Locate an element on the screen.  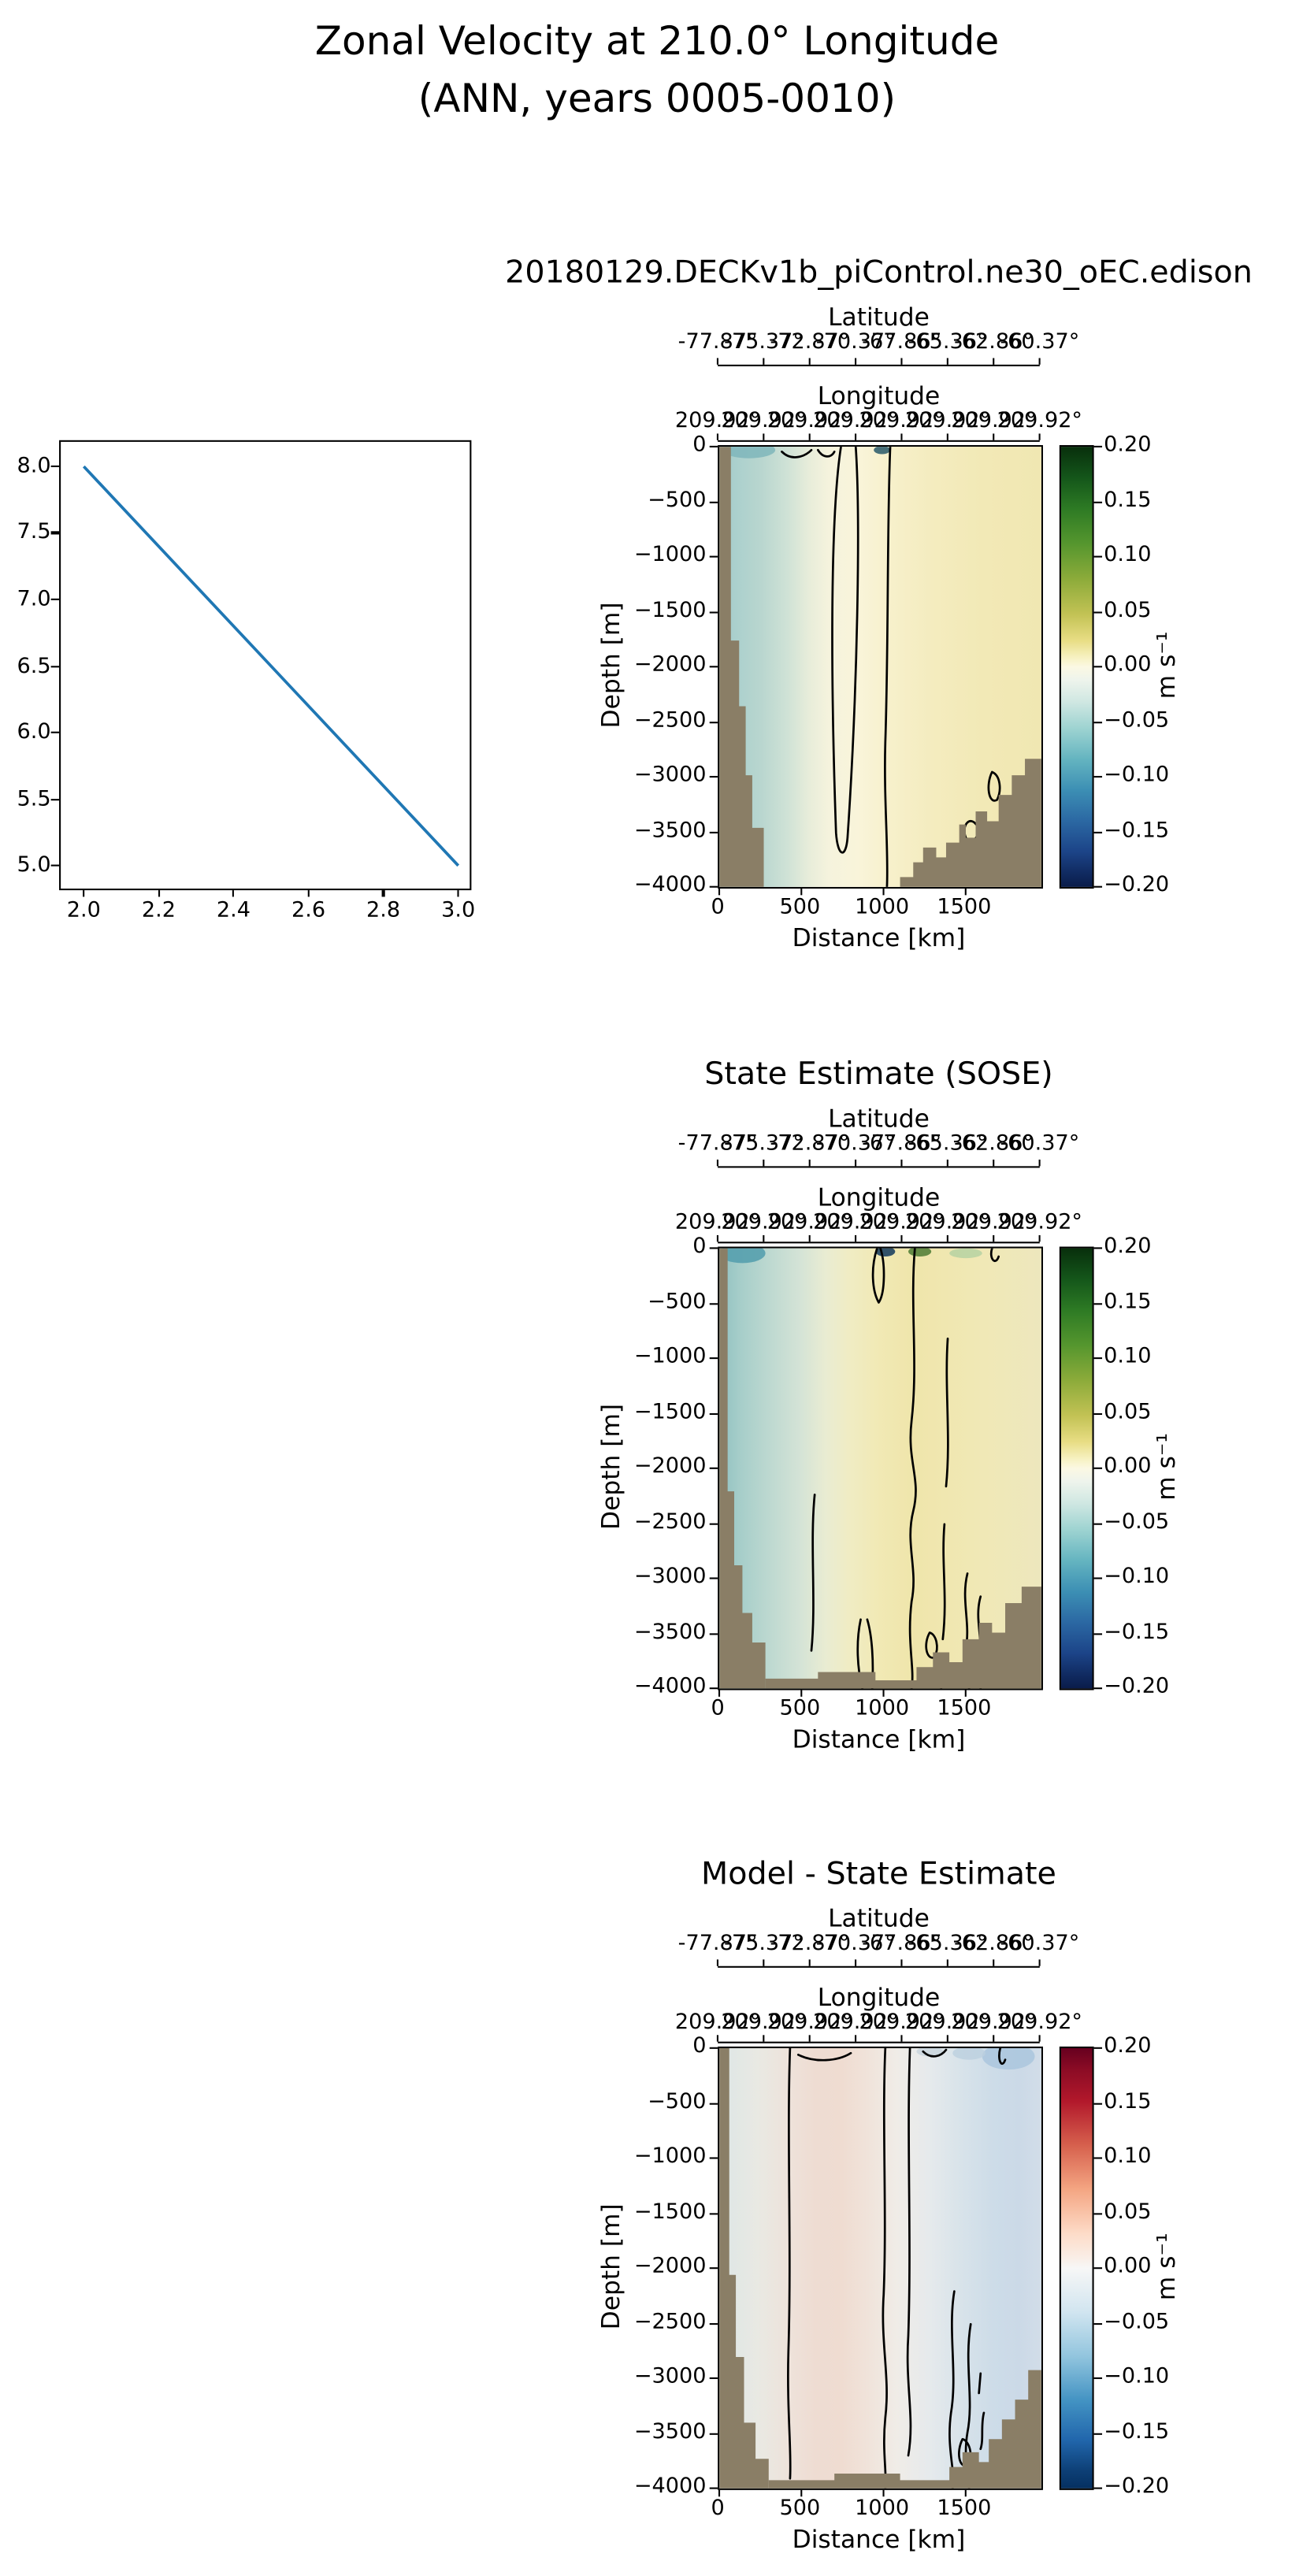
depth-tickmarks is located at coordinates (713, 2268).